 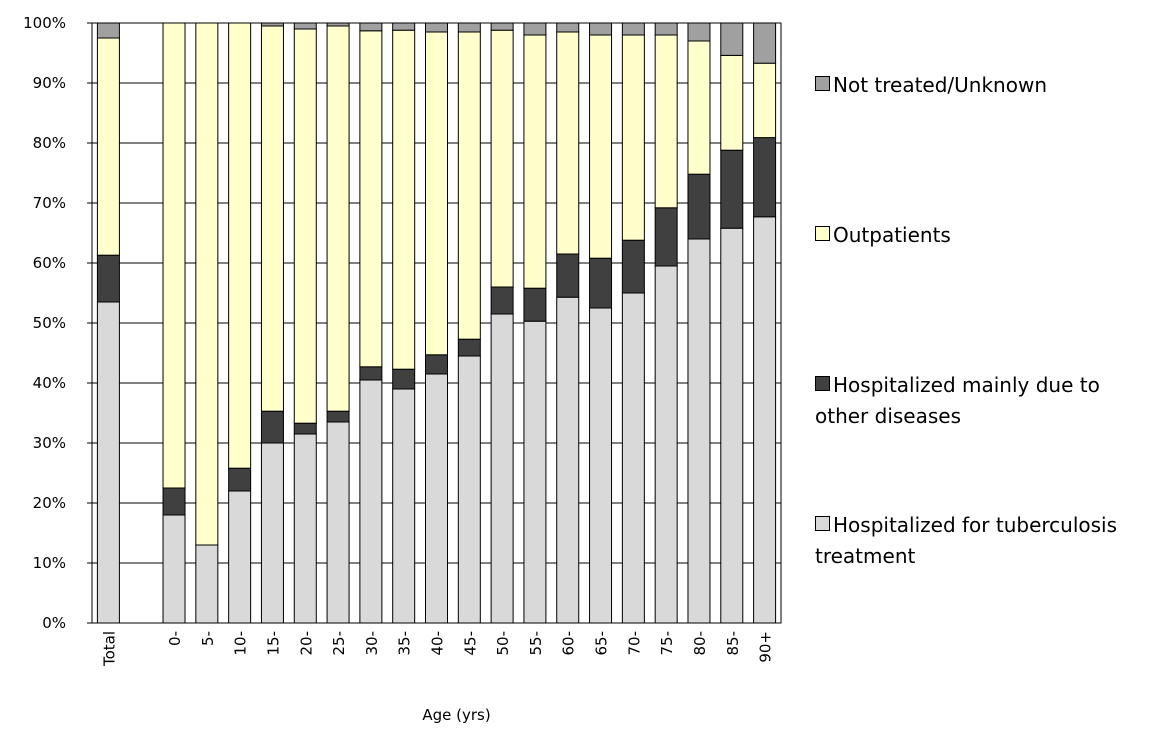 I want to click on x-tick-label: 20-, so click(x=306, y=643).